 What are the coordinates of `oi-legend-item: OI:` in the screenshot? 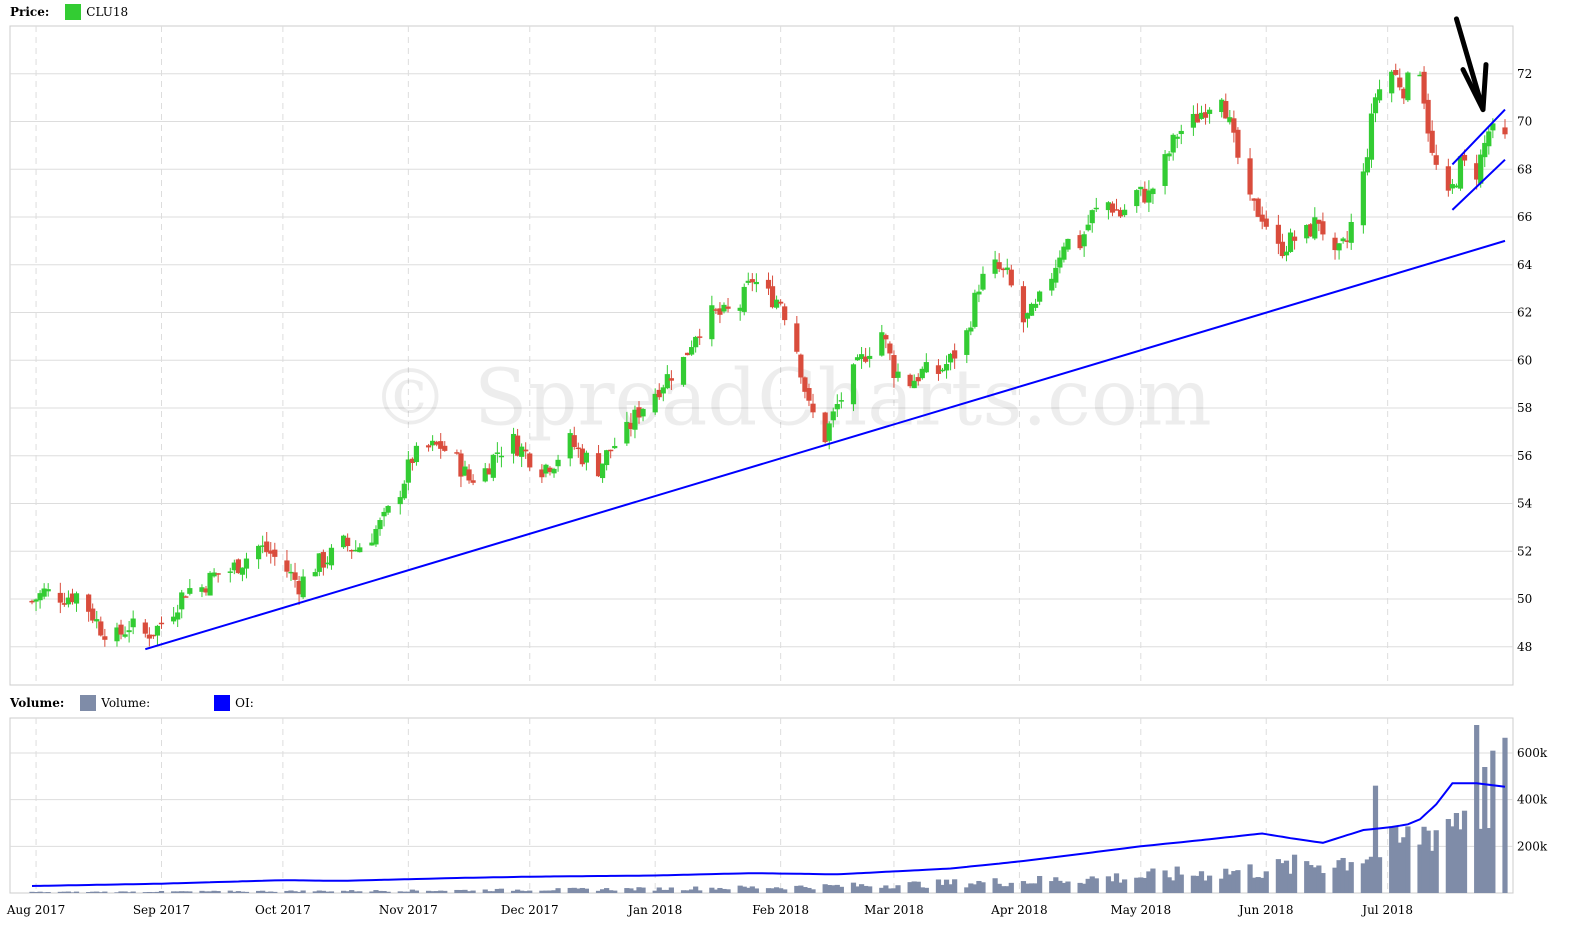 It's located at (234, 703).